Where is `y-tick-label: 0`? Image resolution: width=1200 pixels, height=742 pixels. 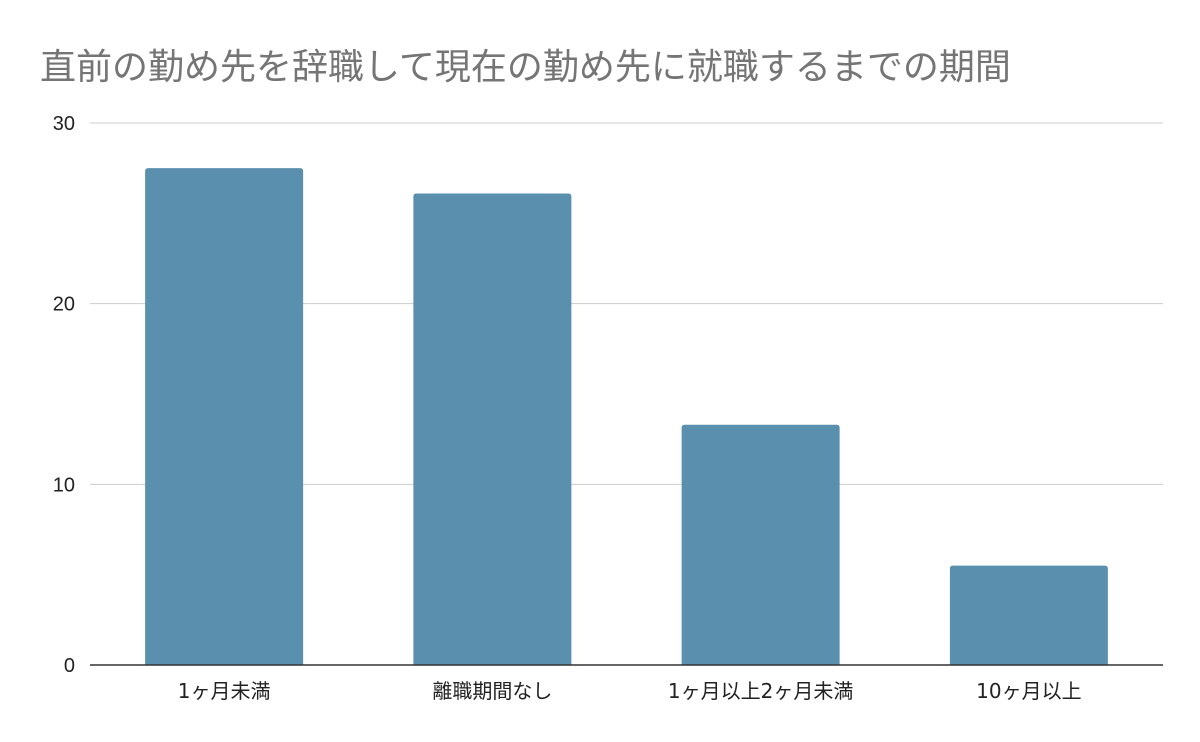 y-tick-label: 0 is located at coordinates (69, 666).